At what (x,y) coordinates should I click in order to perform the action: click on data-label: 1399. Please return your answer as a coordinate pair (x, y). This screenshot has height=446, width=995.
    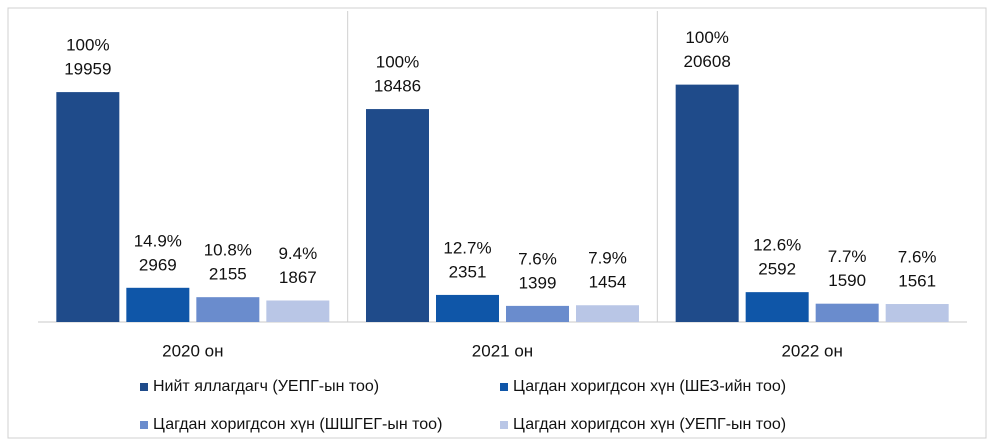
    Looking at the image, I should click on (538, 282).